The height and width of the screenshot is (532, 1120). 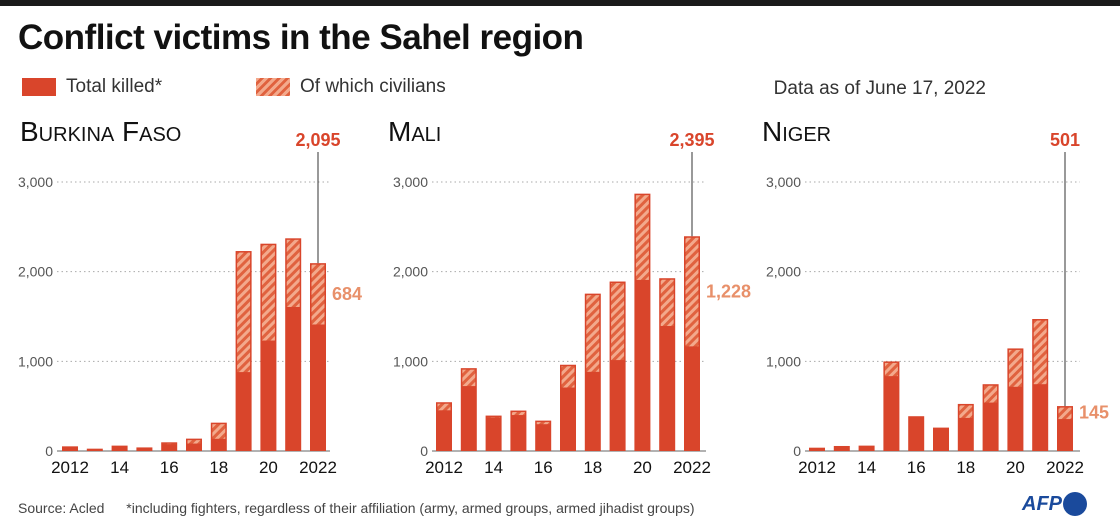 I want to click on legend-civilians: Of which civilians, so click(x=351, y=87).